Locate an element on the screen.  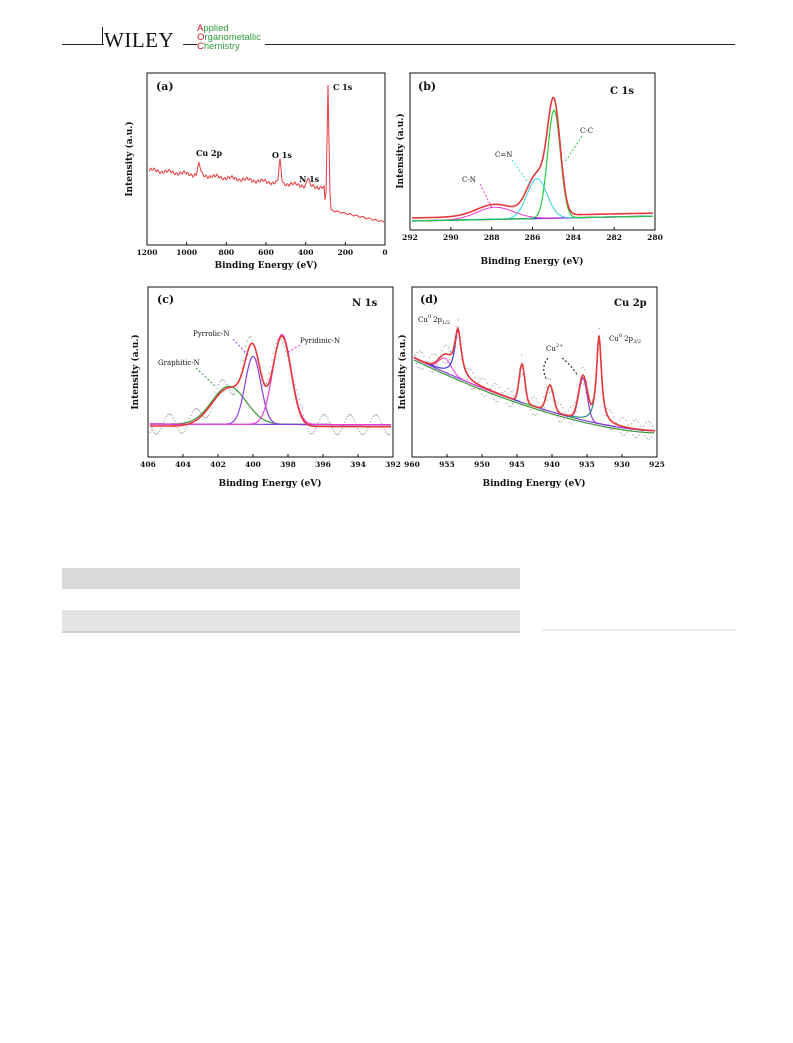
anno-cu2p: Cu 2p is located at coordinates (209, 153).